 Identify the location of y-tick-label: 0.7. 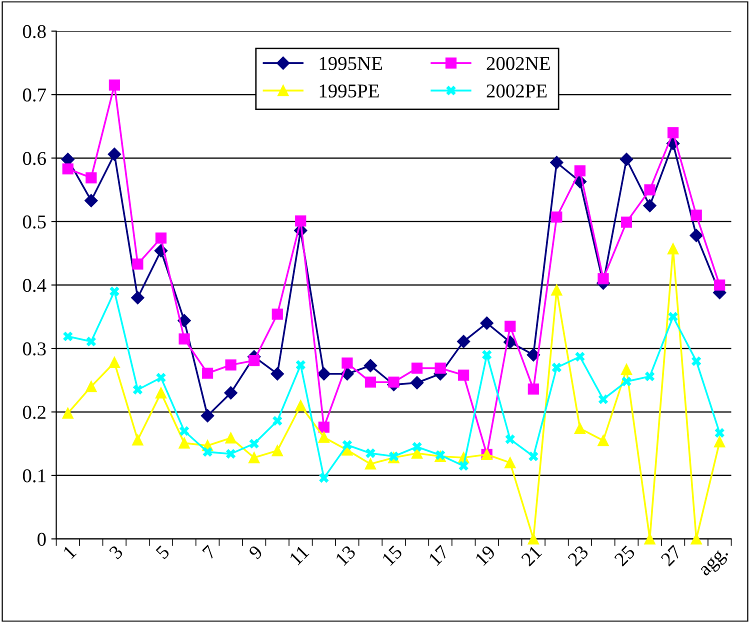
(34, 95).